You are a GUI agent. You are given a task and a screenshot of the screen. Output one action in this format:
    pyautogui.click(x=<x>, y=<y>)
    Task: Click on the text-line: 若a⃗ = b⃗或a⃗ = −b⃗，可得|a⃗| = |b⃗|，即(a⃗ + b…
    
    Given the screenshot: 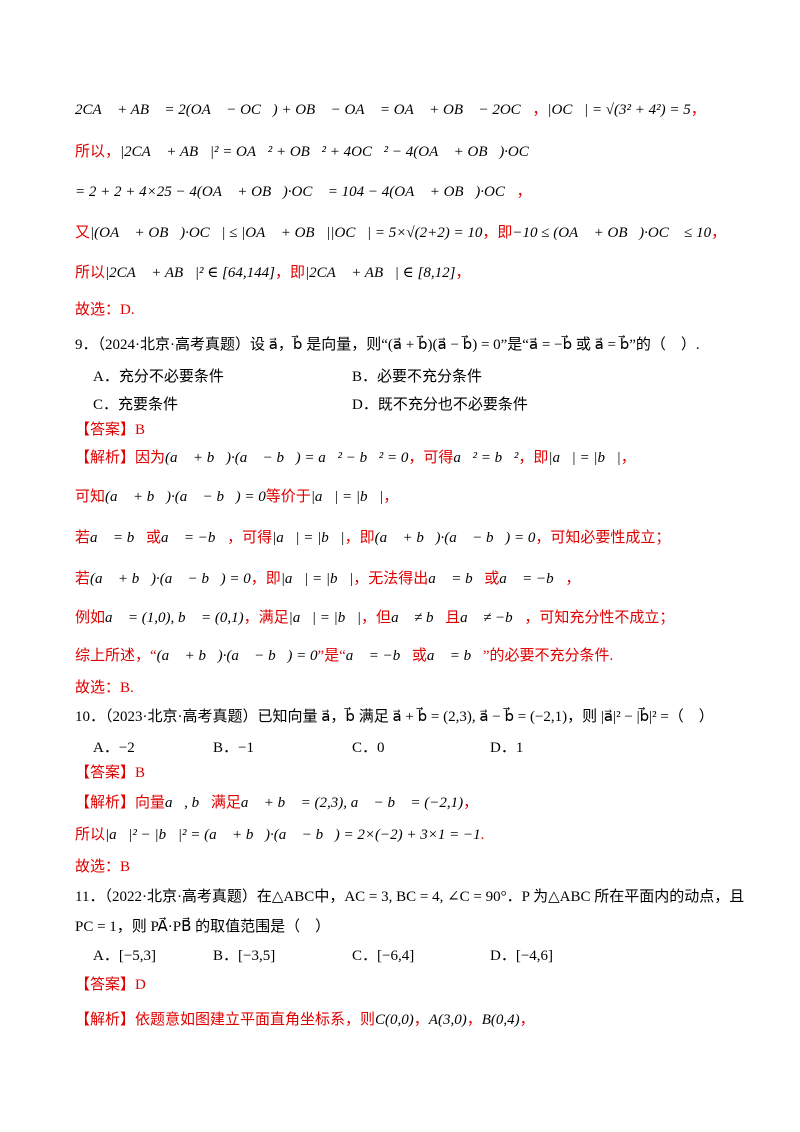 What is the action you would take?
    pyautogui.click(x=372, y=538)
    